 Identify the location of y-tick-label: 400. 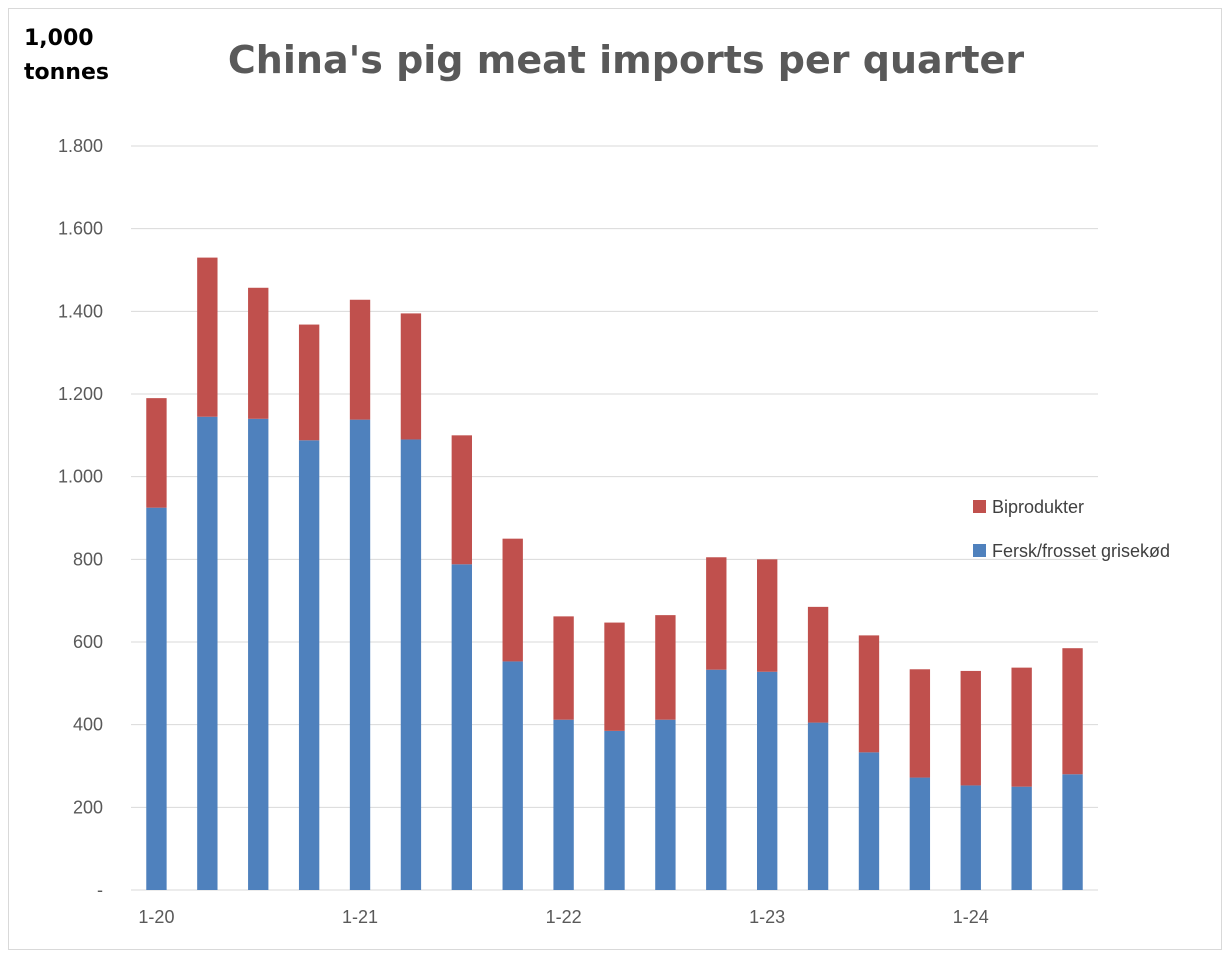
(88, 725).